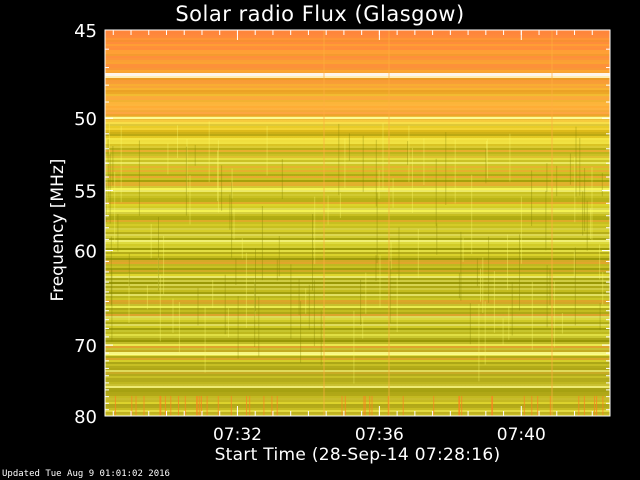 Image resolution: width=640 pixels, height=480 pixels. I want to click on y-tick-label: 55, so click(85, 191).